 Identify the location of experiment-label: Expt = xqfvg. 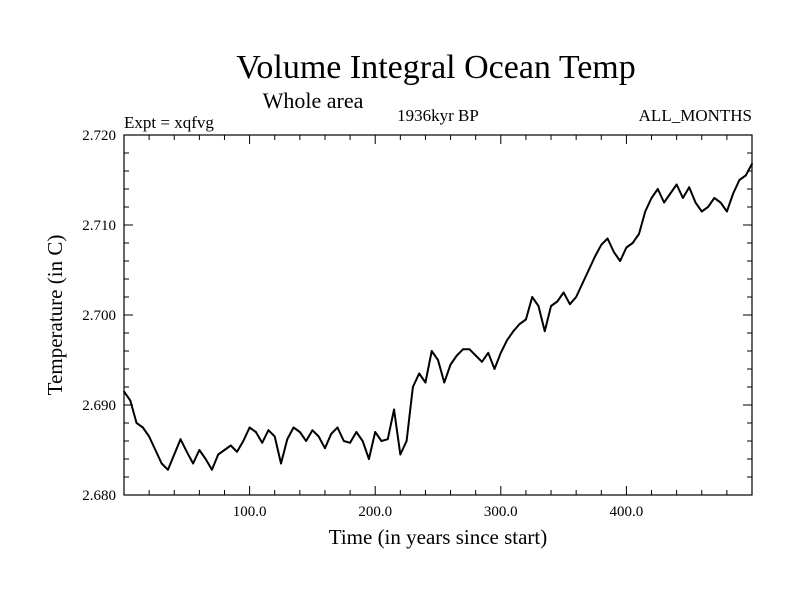
(169, 122).